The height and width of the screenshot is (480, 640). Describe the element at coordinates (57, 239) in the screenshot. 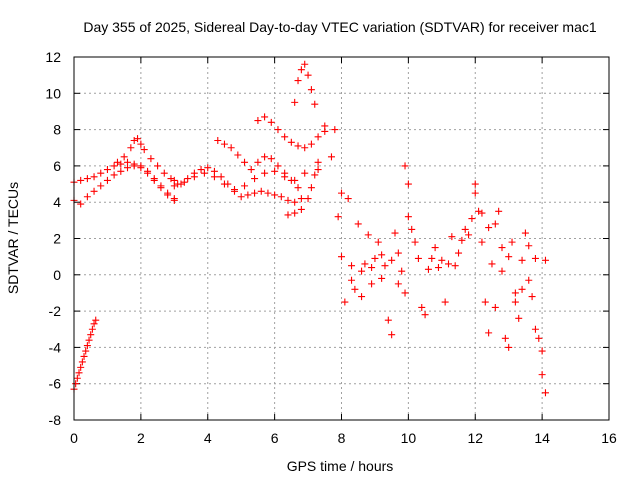

I see `y-tick-label: 2` at that location.